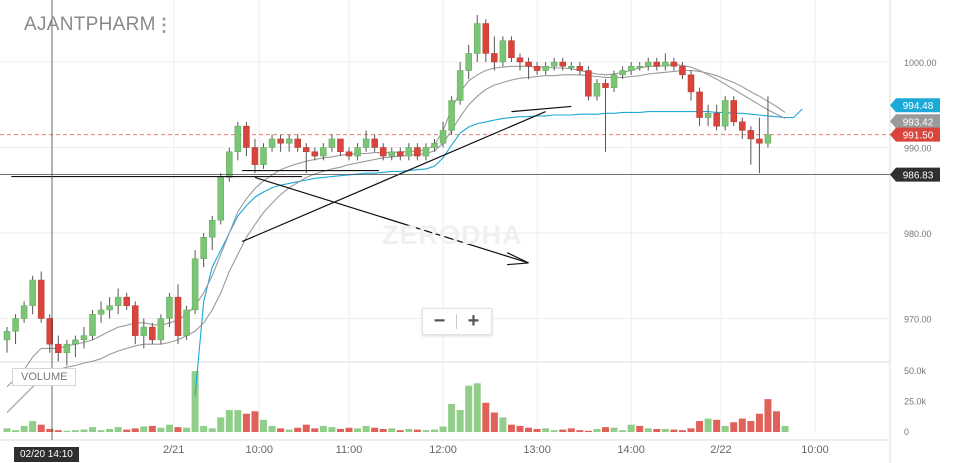 This screenshot has width=955, height=463. I want to click on kebab-menu-icon: ⋮, so click(164, 25).